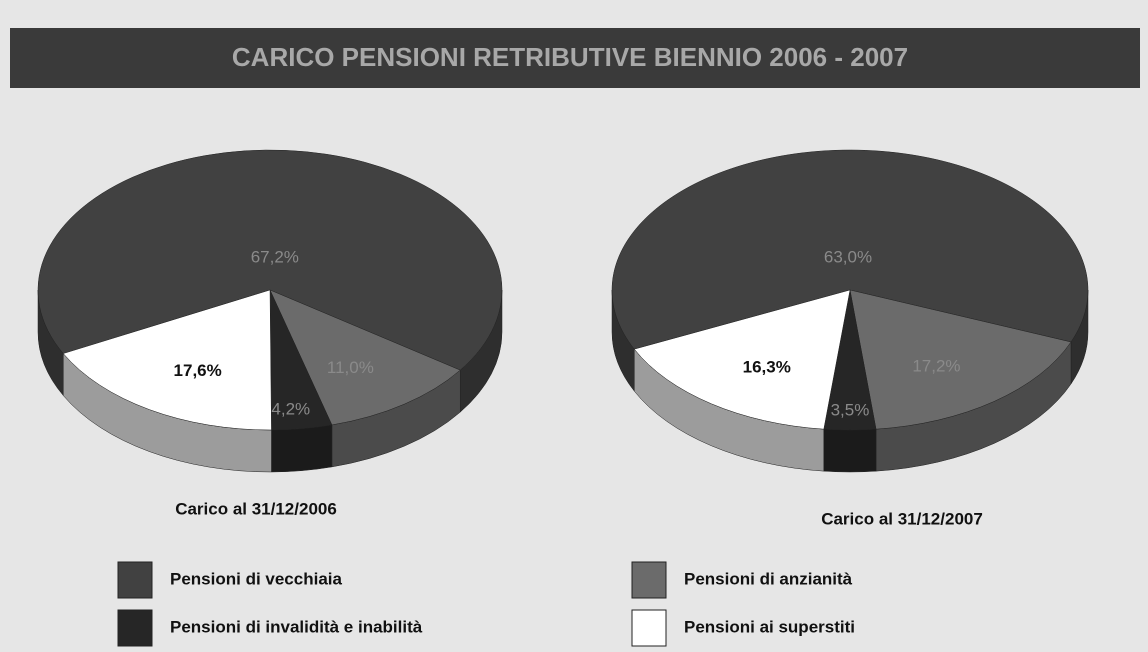 The height and width of the screenshot is (652, 1148). I want to click on title-banner, so click(575, 58).